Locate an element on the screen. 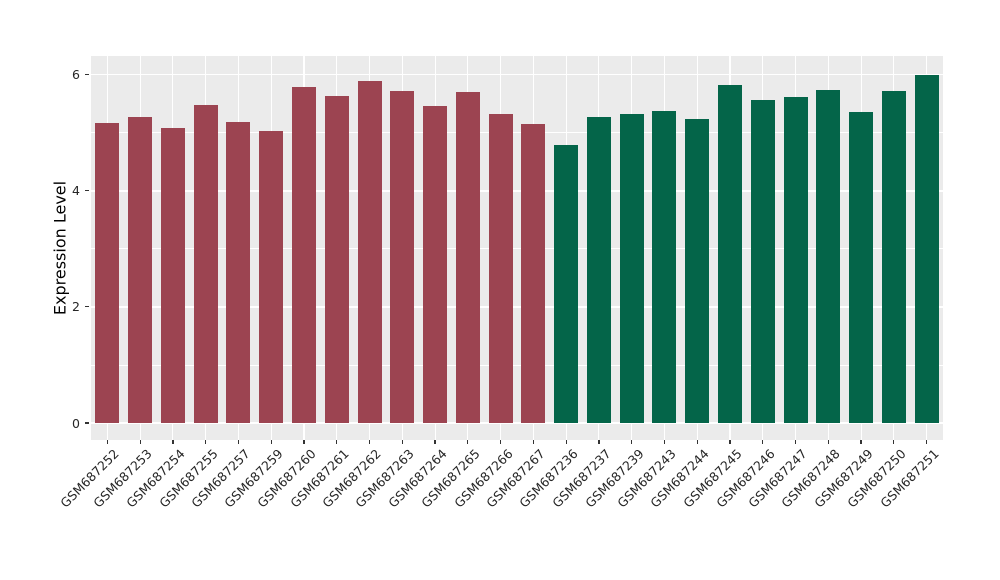  gridline-minor-y1 is located at coordinates (517, 365).